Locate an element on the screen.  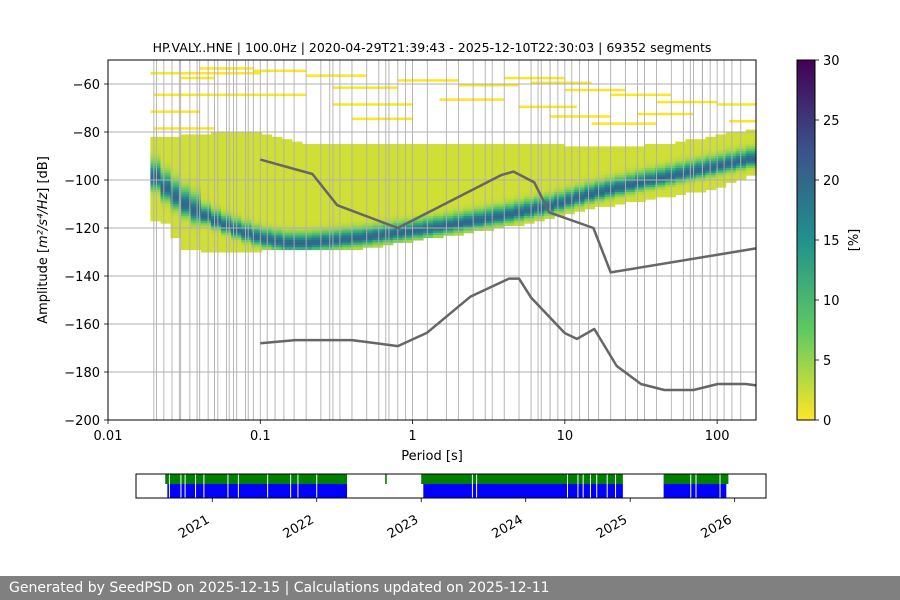
x-tick-label: 100 is located at coordinates (717, 436).